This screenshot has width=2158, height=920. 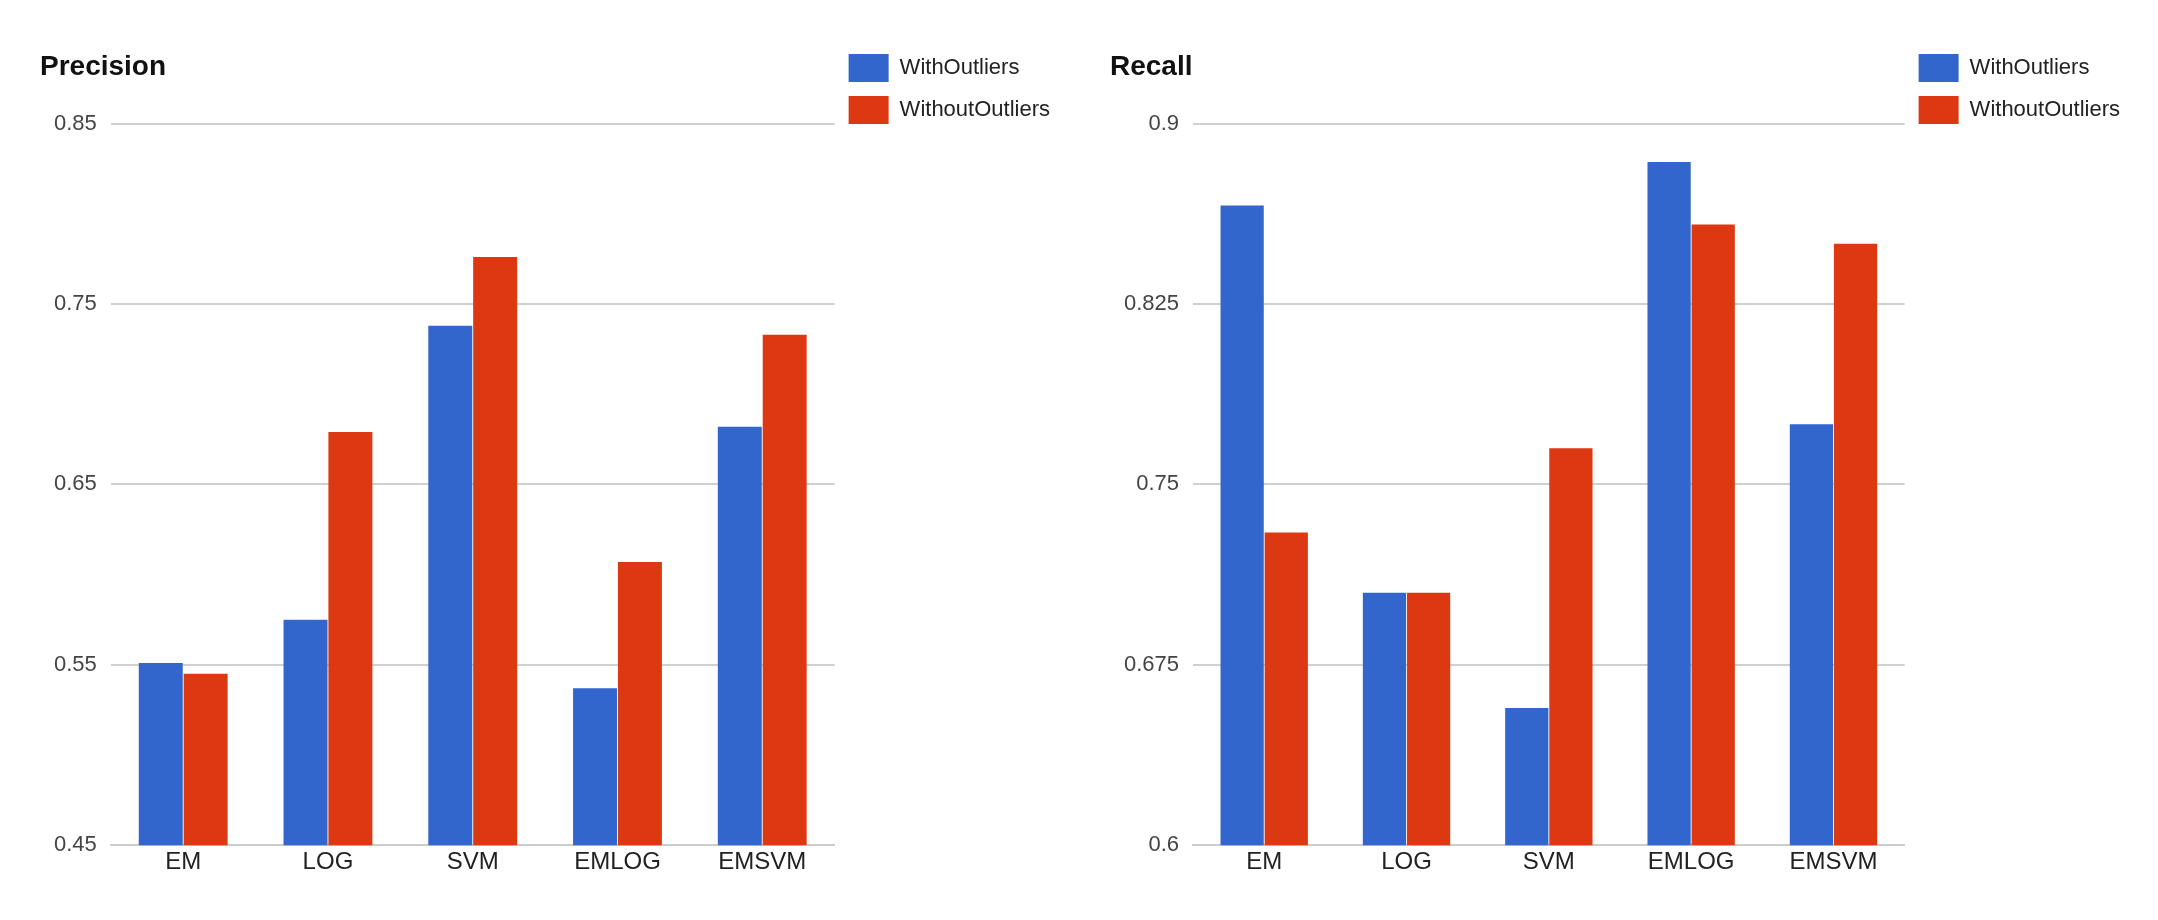 What do you see at coordinates (75, 122) in the screenshot?
I see `y-tick-label: 0.85` at bounding box center [75, 122].